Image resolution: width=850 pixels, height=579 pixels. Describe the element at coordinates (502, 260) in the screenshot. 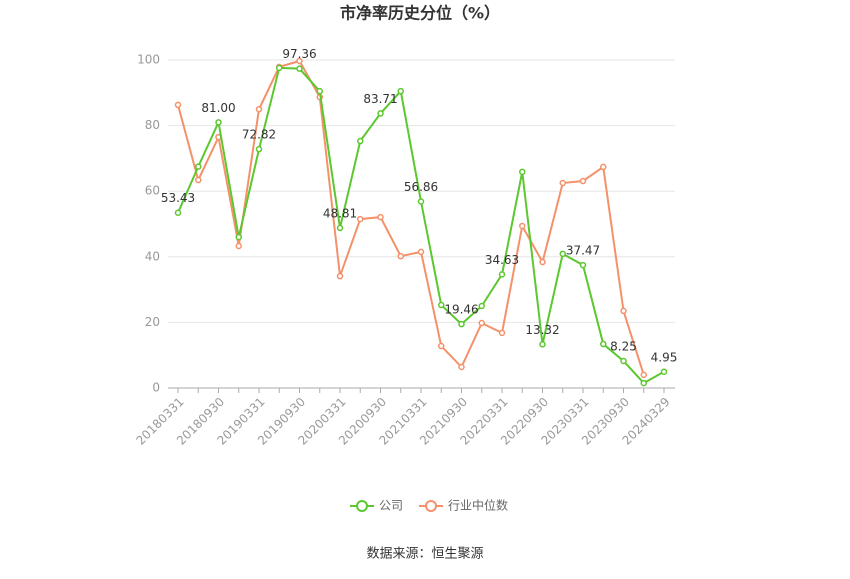

I see `data-label: 34.63` at that location.